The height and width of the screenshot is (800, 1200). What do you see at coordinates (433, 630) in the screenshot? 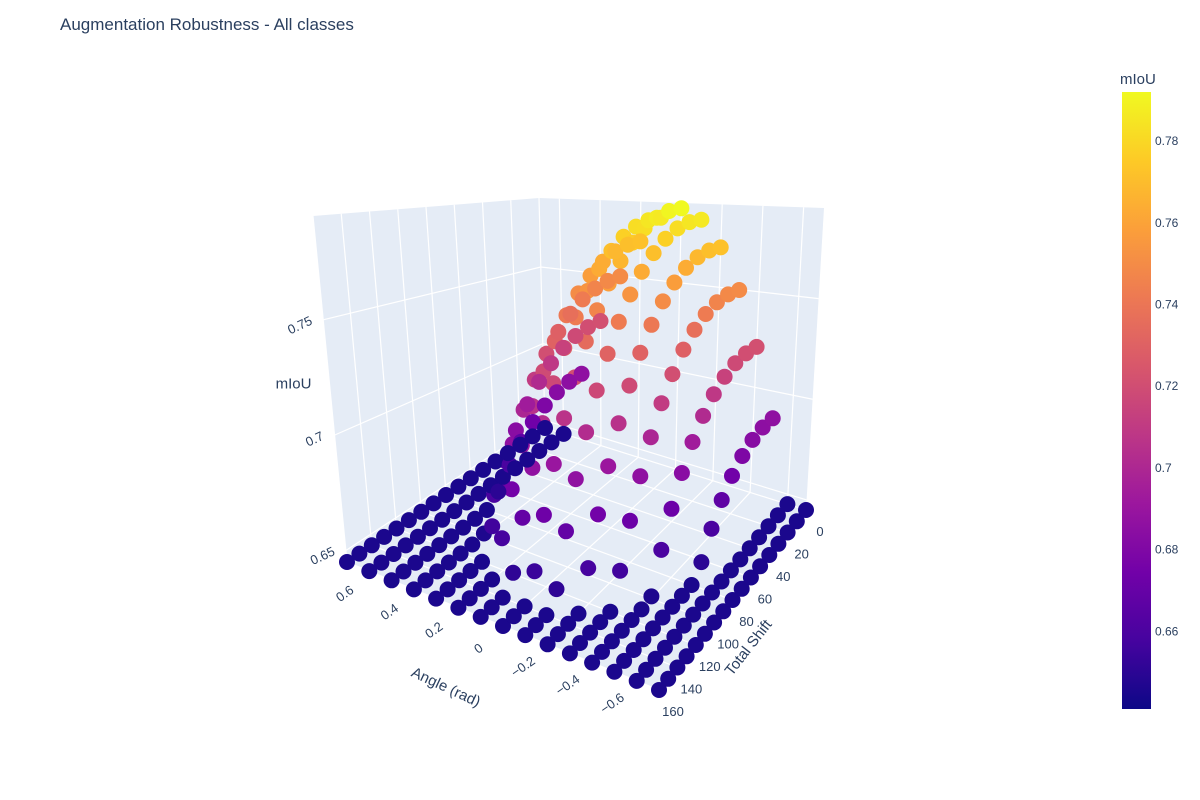
I see `y-tick-label: 0.2` at bounding box center [433, 630].